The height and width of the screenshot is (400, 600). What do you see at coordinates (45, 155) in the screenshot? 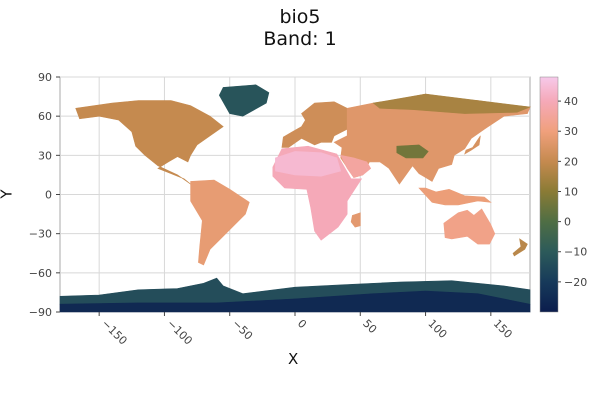
I see `y-tick-label: 30` at bounding box center [45, 155].